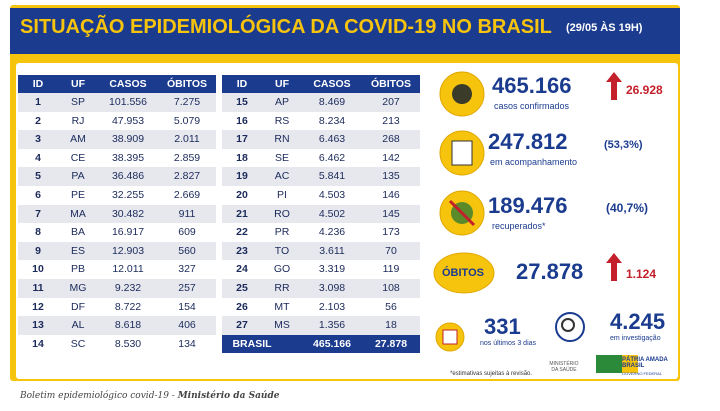 This screenshot has width=720, height=411. I want to click on table-cell: SC, so click(78, 343).